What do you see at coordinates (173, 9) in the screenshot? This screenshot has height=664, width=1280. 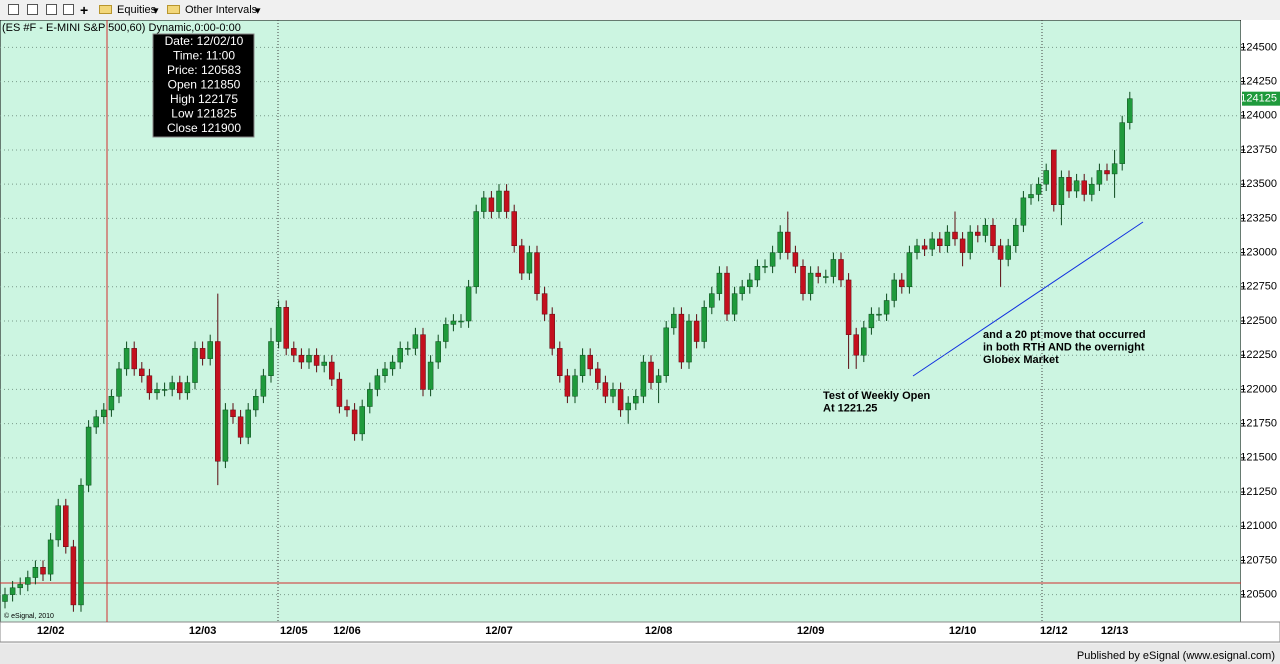 I see `folder-icon` at bounding box center [173, 9].